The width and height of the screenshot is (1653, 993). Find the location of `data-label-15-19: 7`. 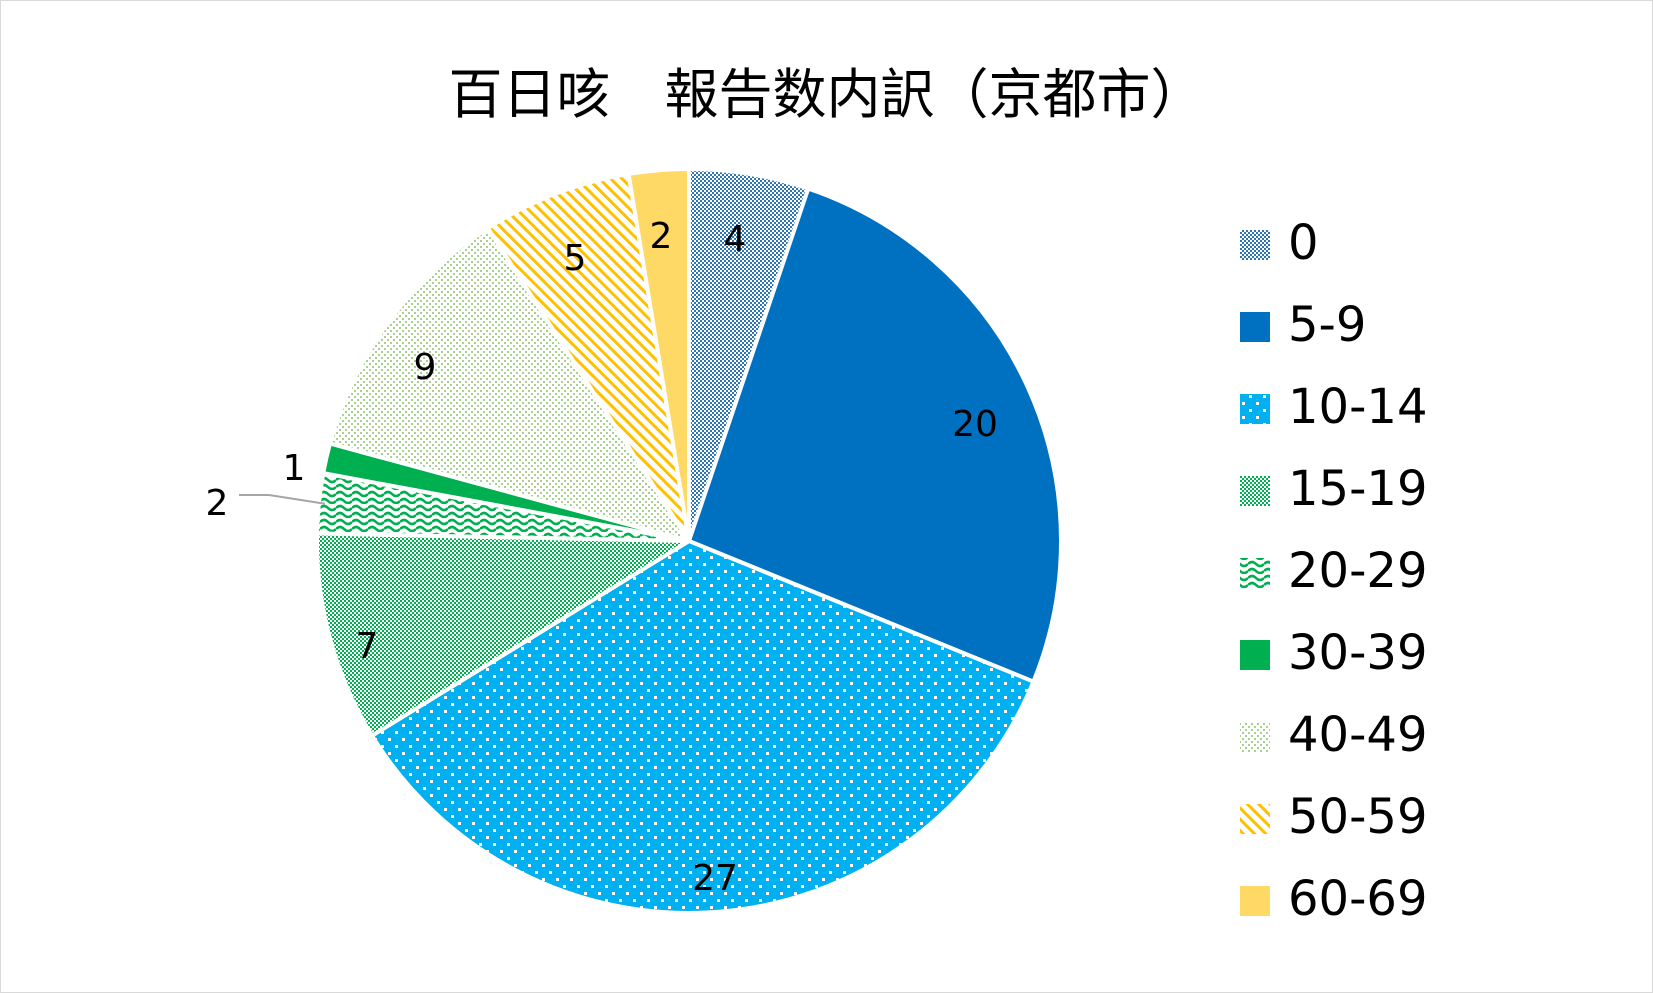

data-label-15-19: 7 is located at coordinates (367, 646).